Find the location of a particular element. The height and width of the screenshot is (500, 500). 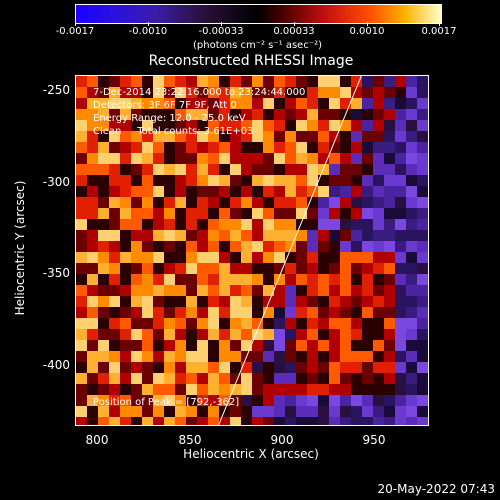

colorbar-tick-label: 0.0010 is located at coordinates (367, 31).